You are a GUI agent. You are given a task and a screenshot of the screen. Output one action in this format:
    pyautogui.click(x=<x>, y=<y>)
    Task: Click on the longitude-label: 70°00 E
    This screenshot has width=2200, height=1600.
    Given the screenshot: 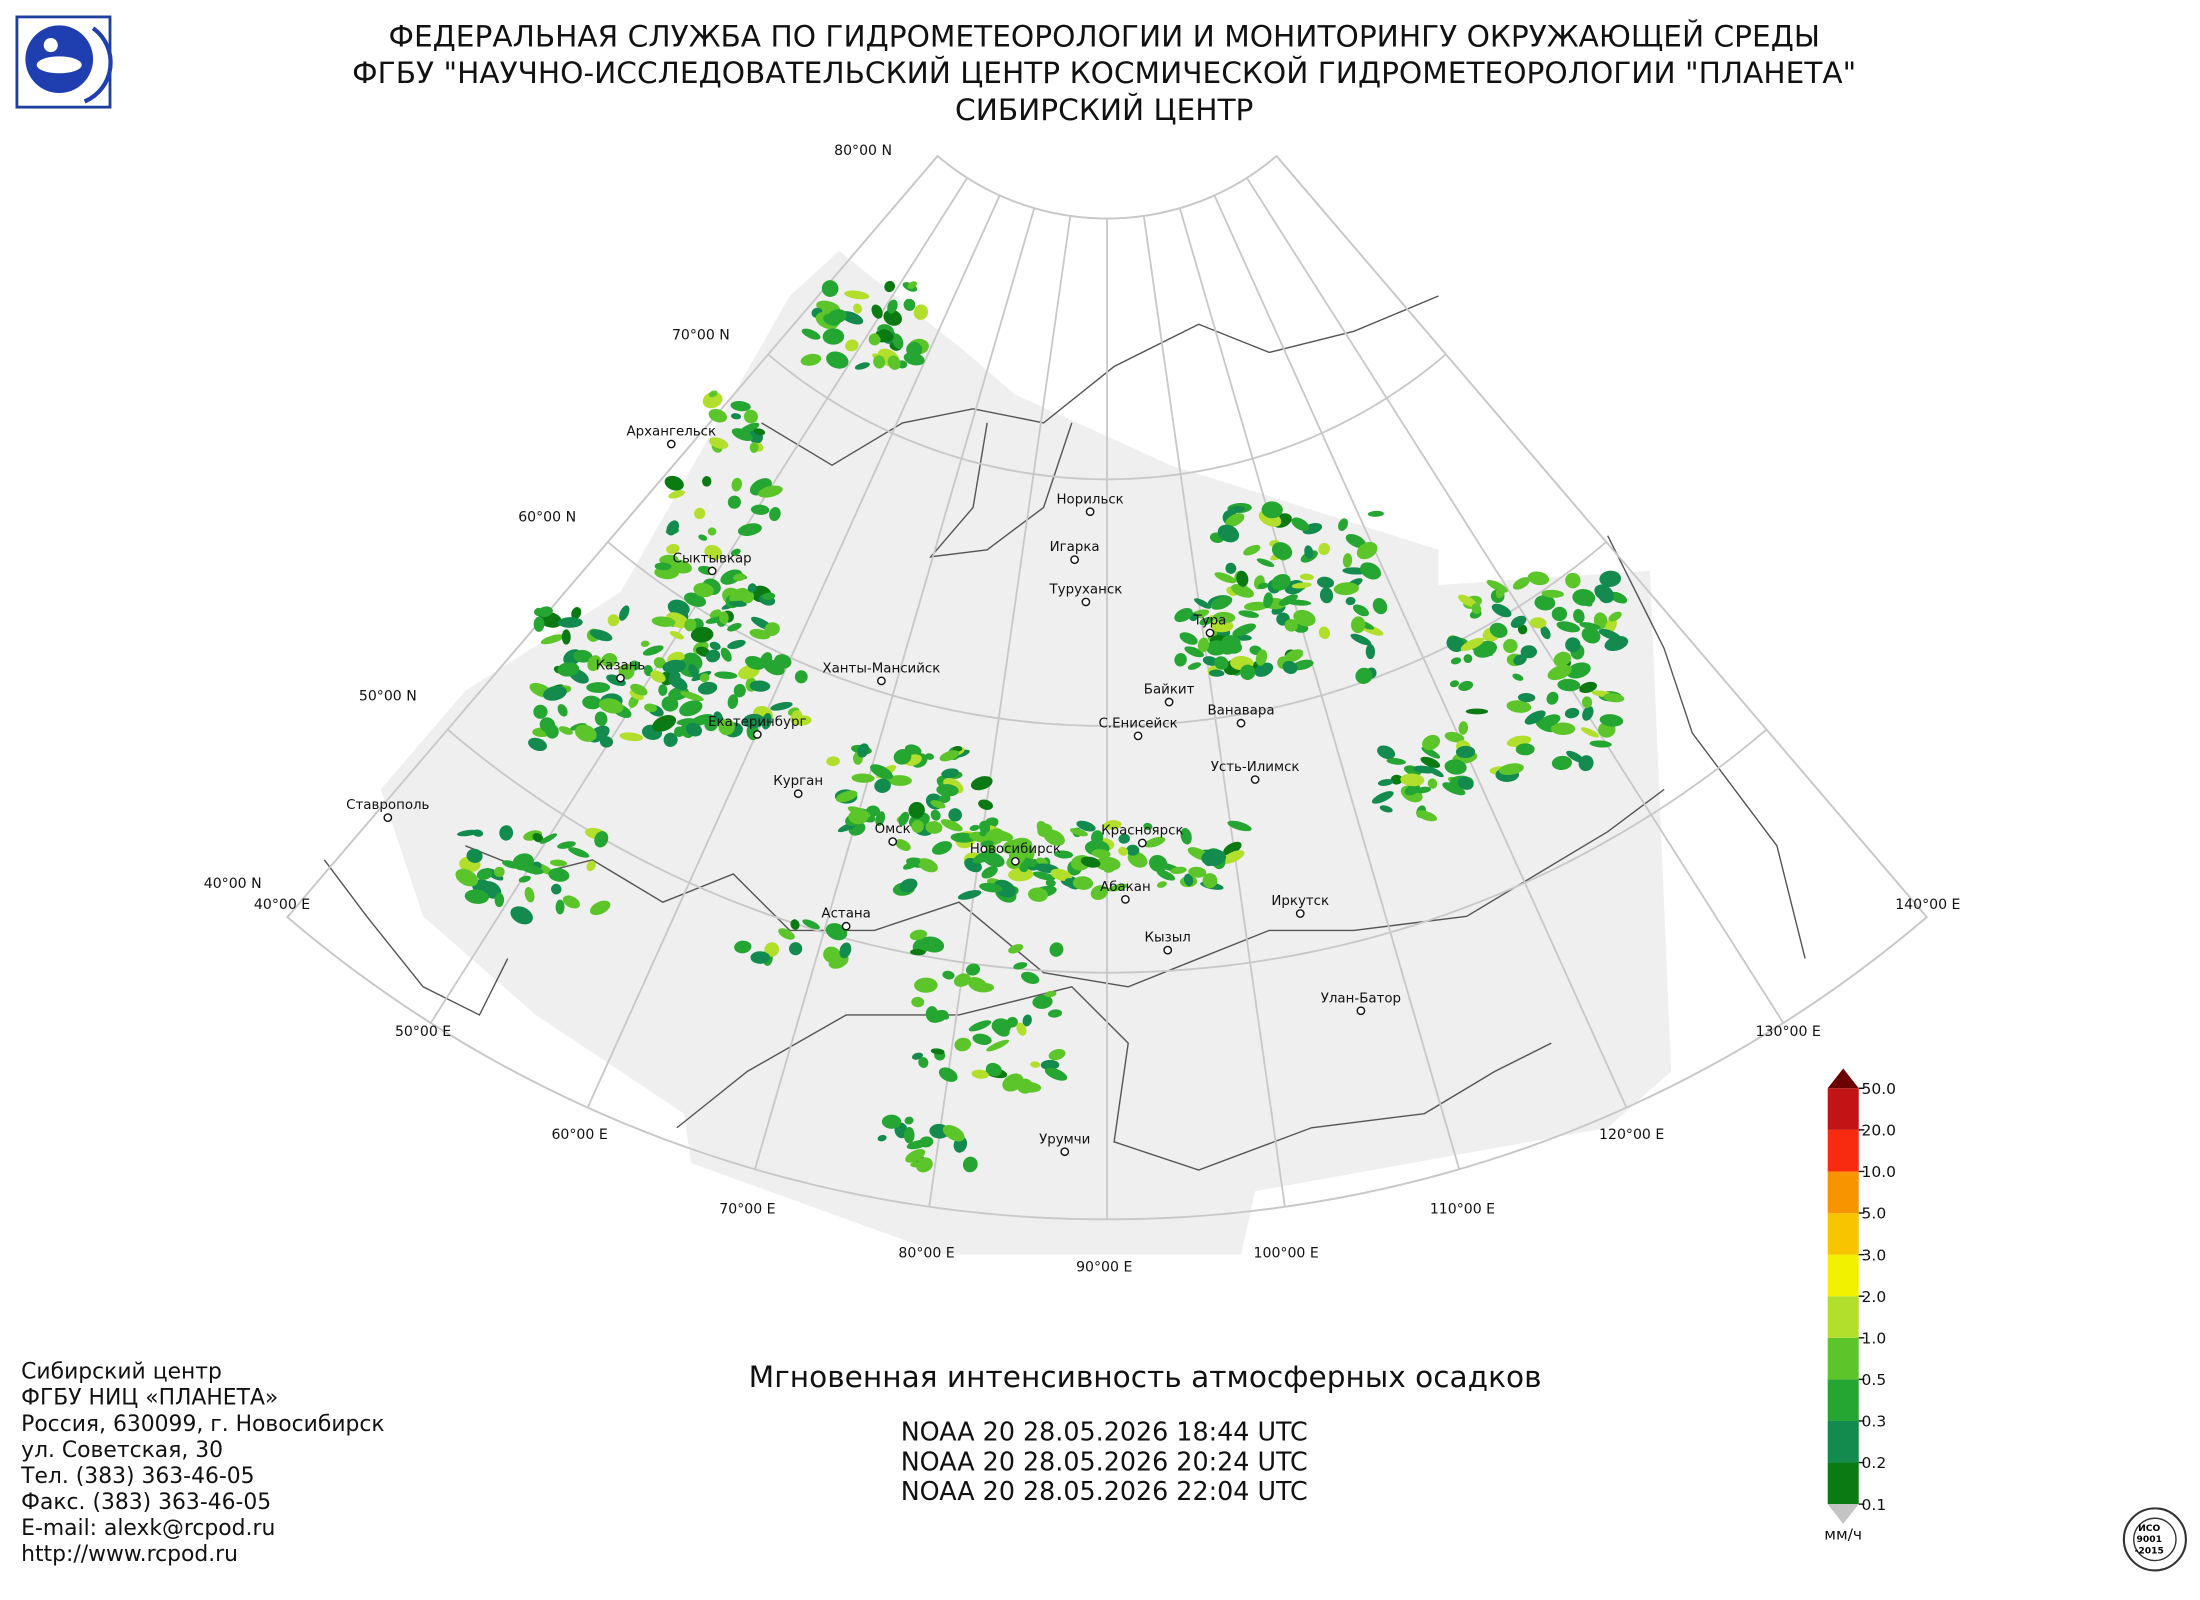 What is the action you would take?
    pyautogui.click(x=747, y=1210)
    